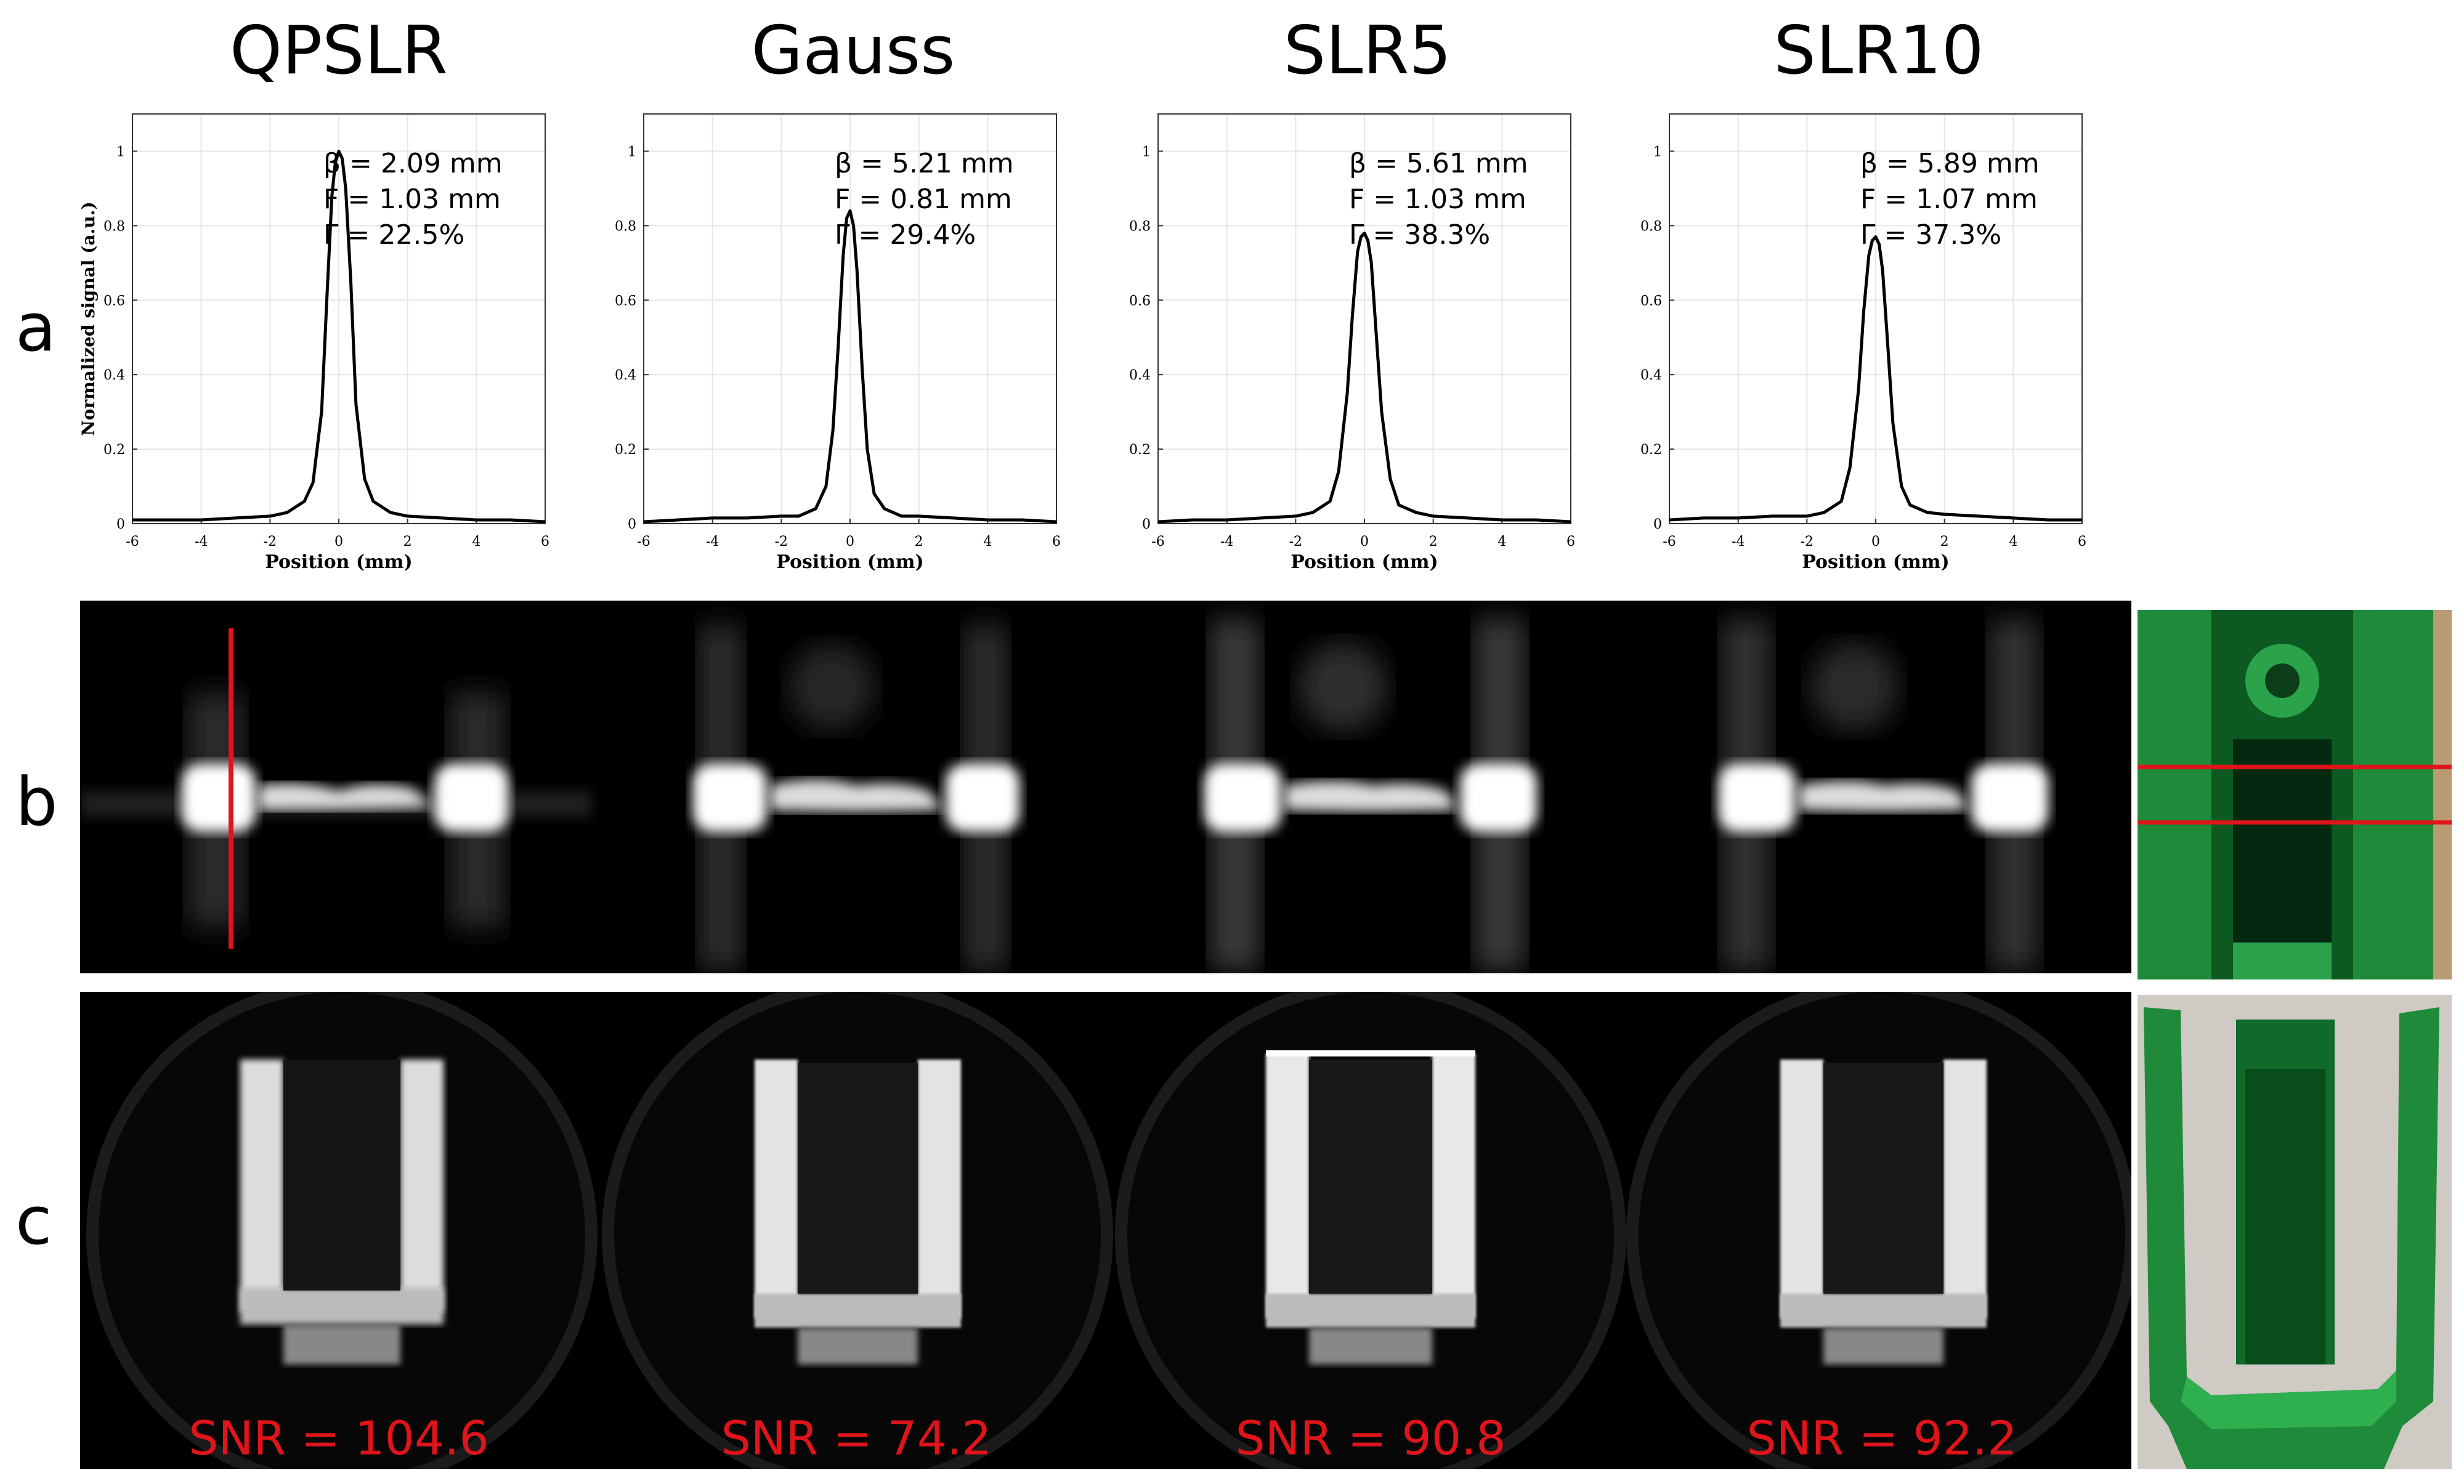 This screenshot has height=1484, width=2464. Describe the element at coordinates (342, 1230) in the screenshot. I see `image-c-qpslr` at that location.